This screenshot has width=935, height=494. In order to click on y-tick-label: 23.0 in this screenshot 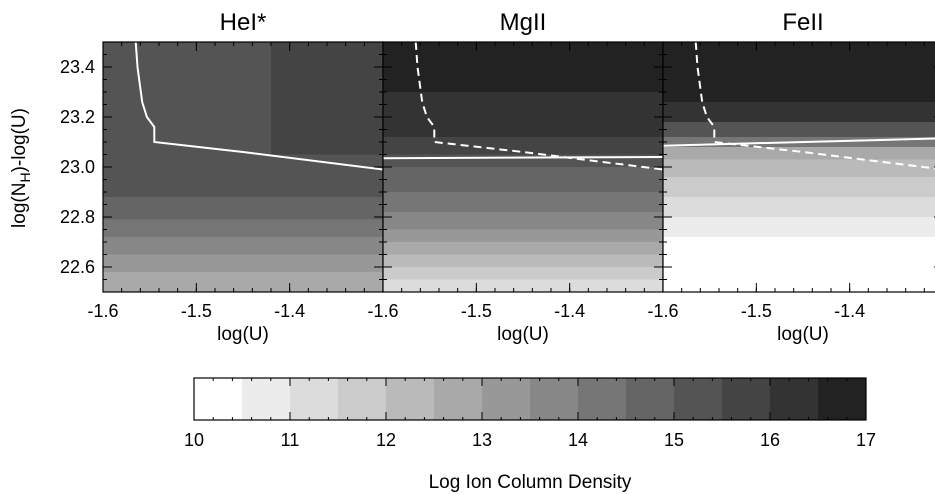, I will do `click(77, 167)`.